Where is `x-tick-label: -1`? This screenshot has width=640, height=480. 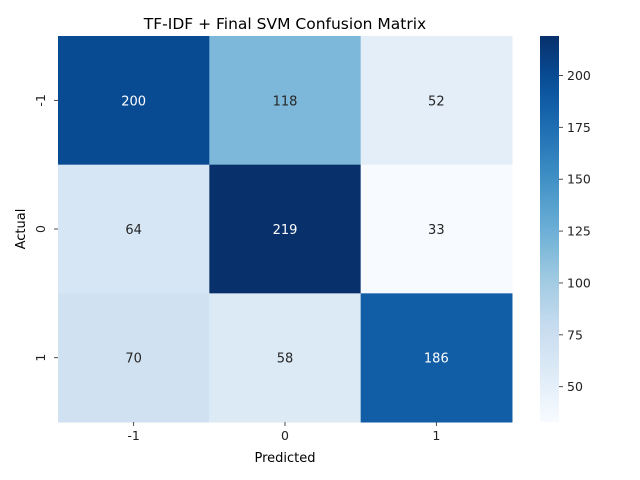
x-tick-label: -1 is located at coordinates (133, 435).